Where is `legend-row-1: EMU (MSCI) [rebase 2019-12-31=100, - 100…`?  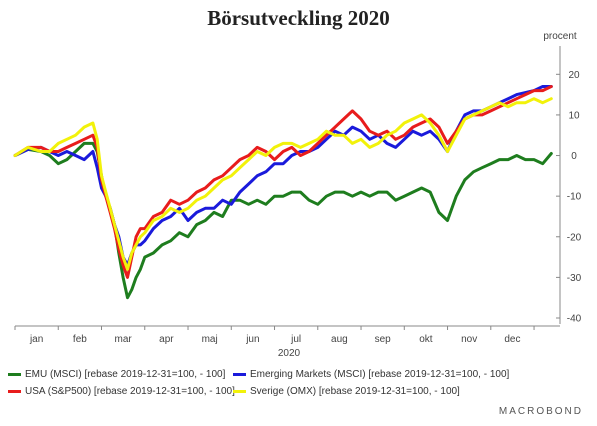 legend-row-1: EMU (MSCI) [rebase 2019-12-31=100, - 100… is located at coordinates (288, 377).